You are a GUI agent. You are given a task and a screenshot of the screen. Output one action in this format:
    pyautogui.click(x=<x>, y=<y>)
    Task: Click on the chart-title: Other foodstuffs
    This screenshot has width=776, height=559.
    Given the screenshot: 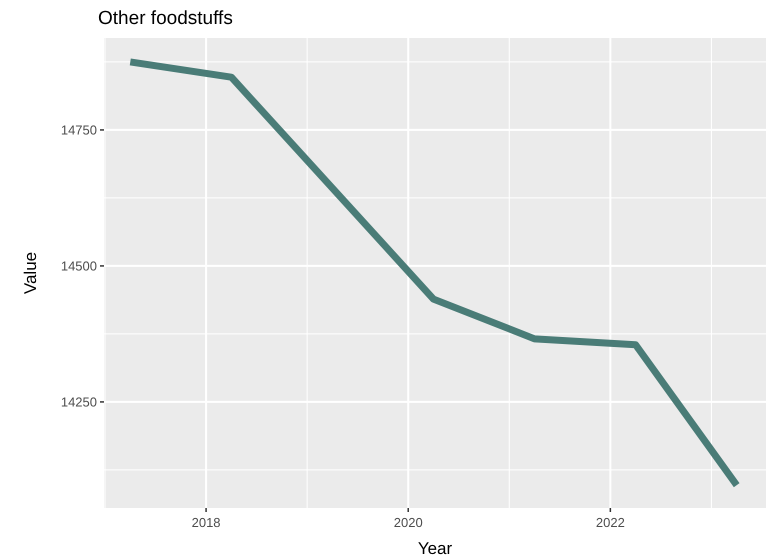 What is the action you would take?
    pyautogui.click(x=165, y=18)
    